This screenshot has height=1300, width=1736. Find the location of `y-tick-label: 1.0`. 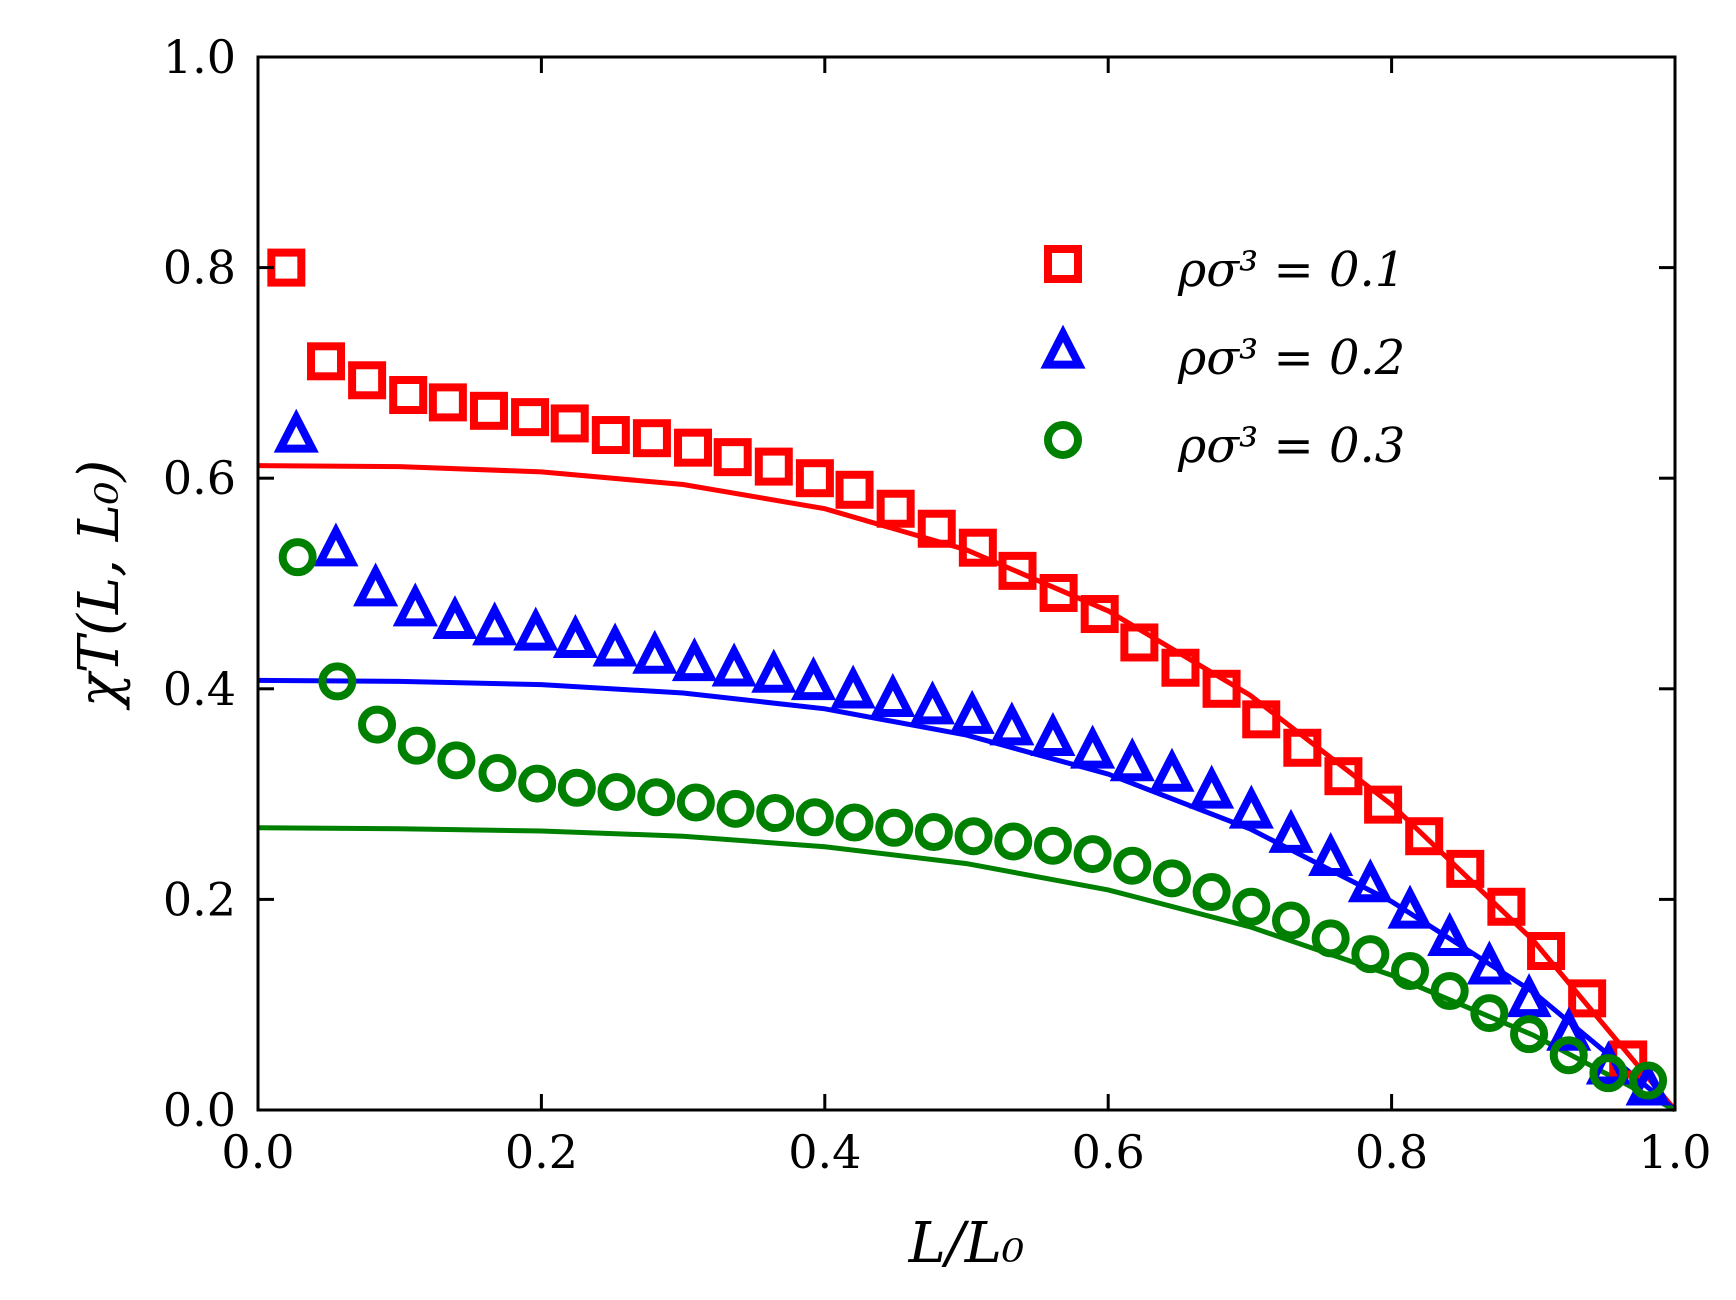

y-tick-label: 1.0 is located at coordinates (199, 57).